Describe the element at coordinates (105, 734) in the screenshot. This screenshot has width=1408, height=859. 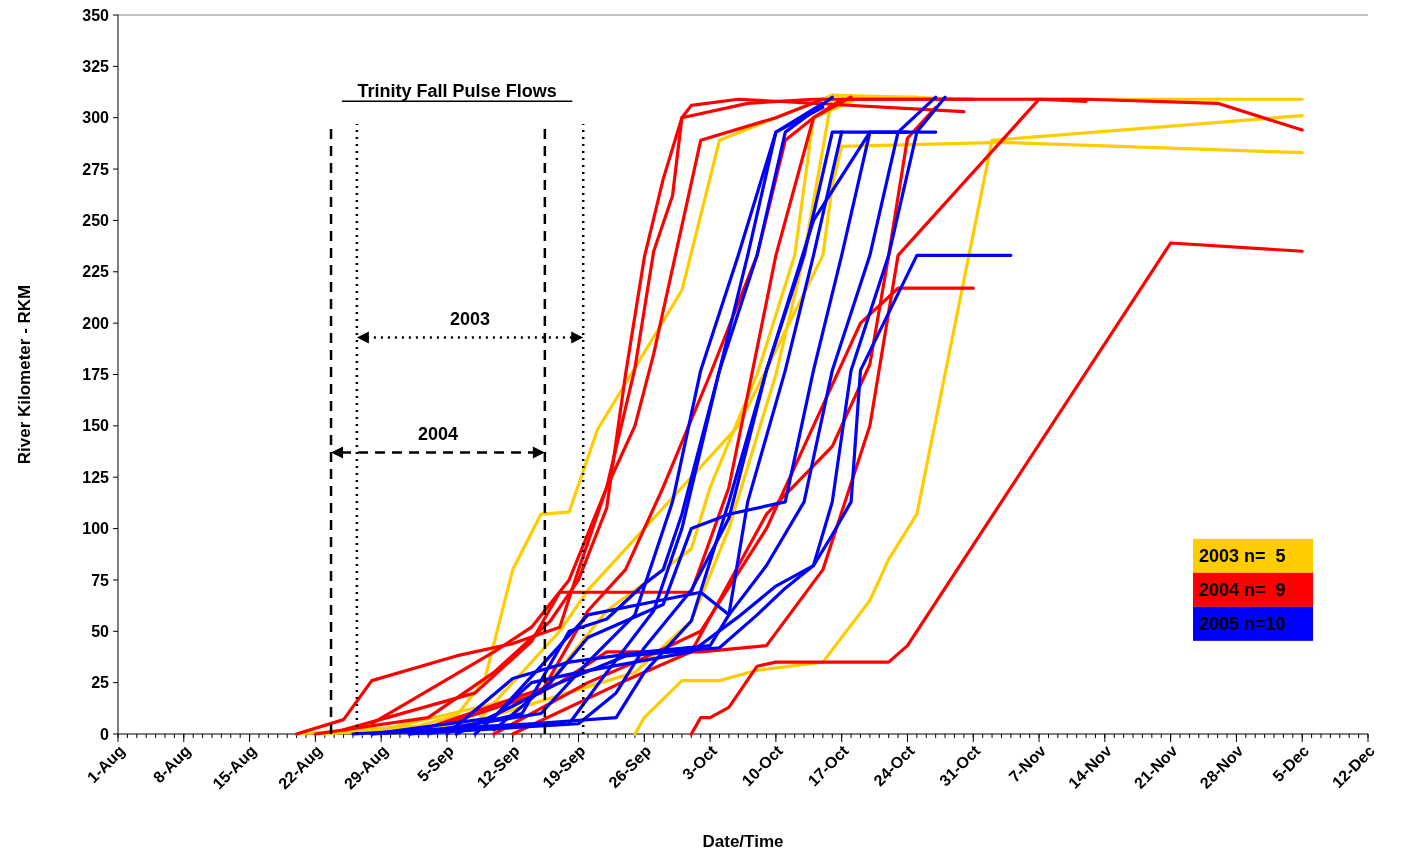
I see `y-tick-label: 0` at that location.